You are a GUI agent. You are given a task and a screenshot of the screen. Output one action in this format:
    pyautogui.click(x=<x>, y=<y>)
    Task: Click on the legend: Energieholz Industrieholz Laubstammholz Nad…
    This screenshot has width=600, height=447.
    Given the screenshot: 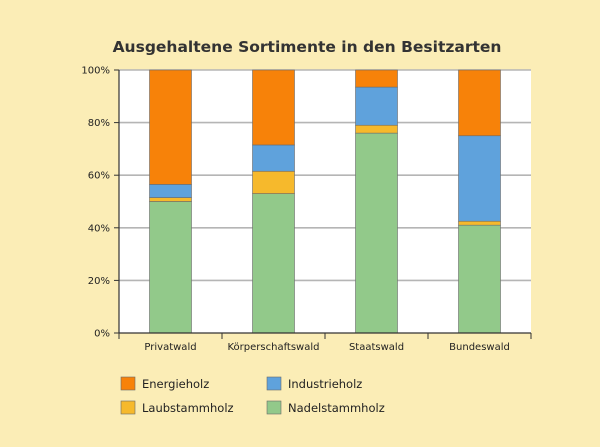 What is the action you would take?
    pyautogui.click(x=252, y=395)
    